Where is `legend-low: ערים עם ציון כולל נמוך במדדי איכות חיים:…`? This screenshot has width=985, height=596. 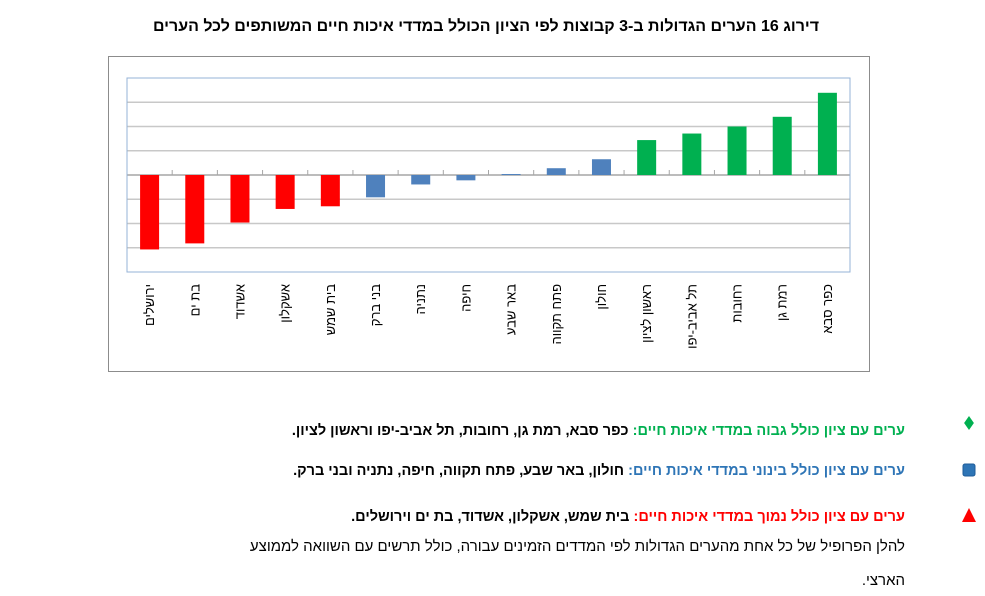
legend-low: ערים עם ציון כולל נמוך במדדי איכות חיים:… is located at coordinates (628, 517).